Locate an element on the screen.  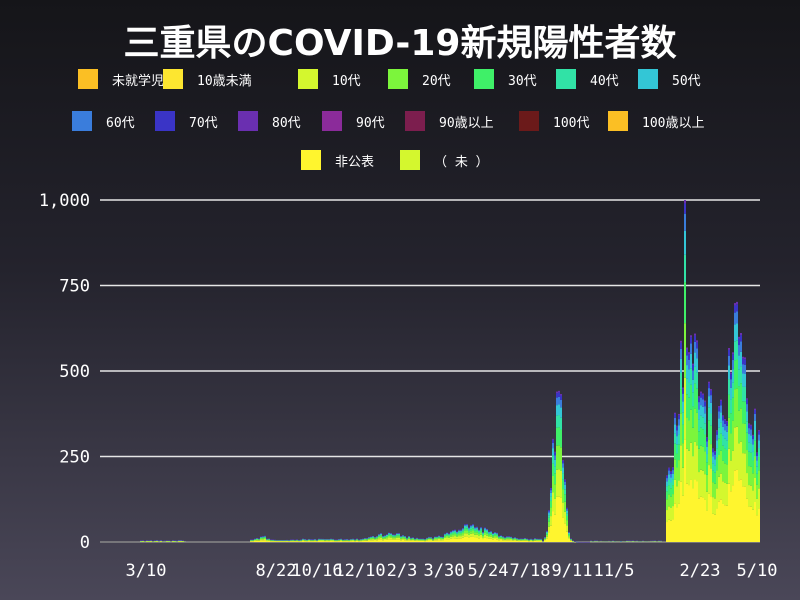
x-tick-label: 9/11 is located at coordinates (572, 571).